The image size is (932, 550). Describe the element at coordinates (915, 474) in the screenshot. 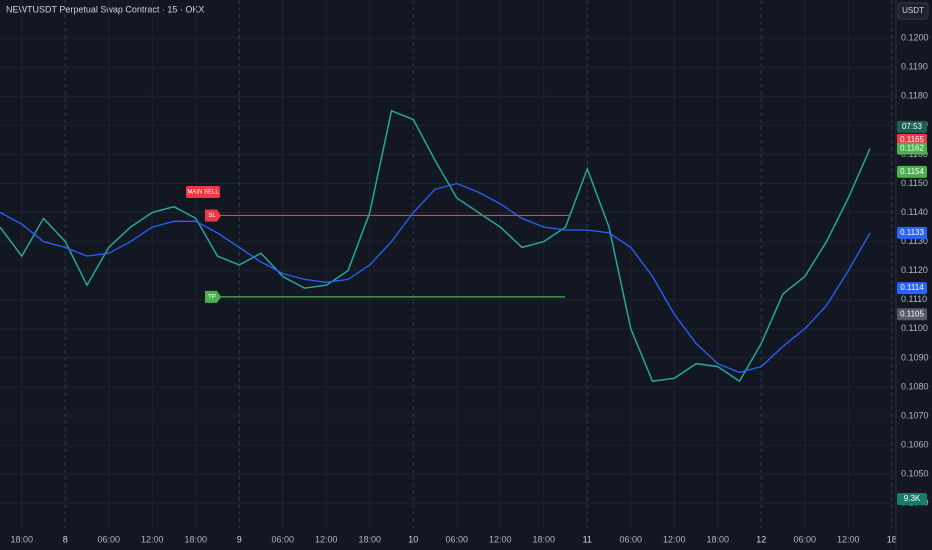

I see `y-tick-label: 0.1050` at that location.